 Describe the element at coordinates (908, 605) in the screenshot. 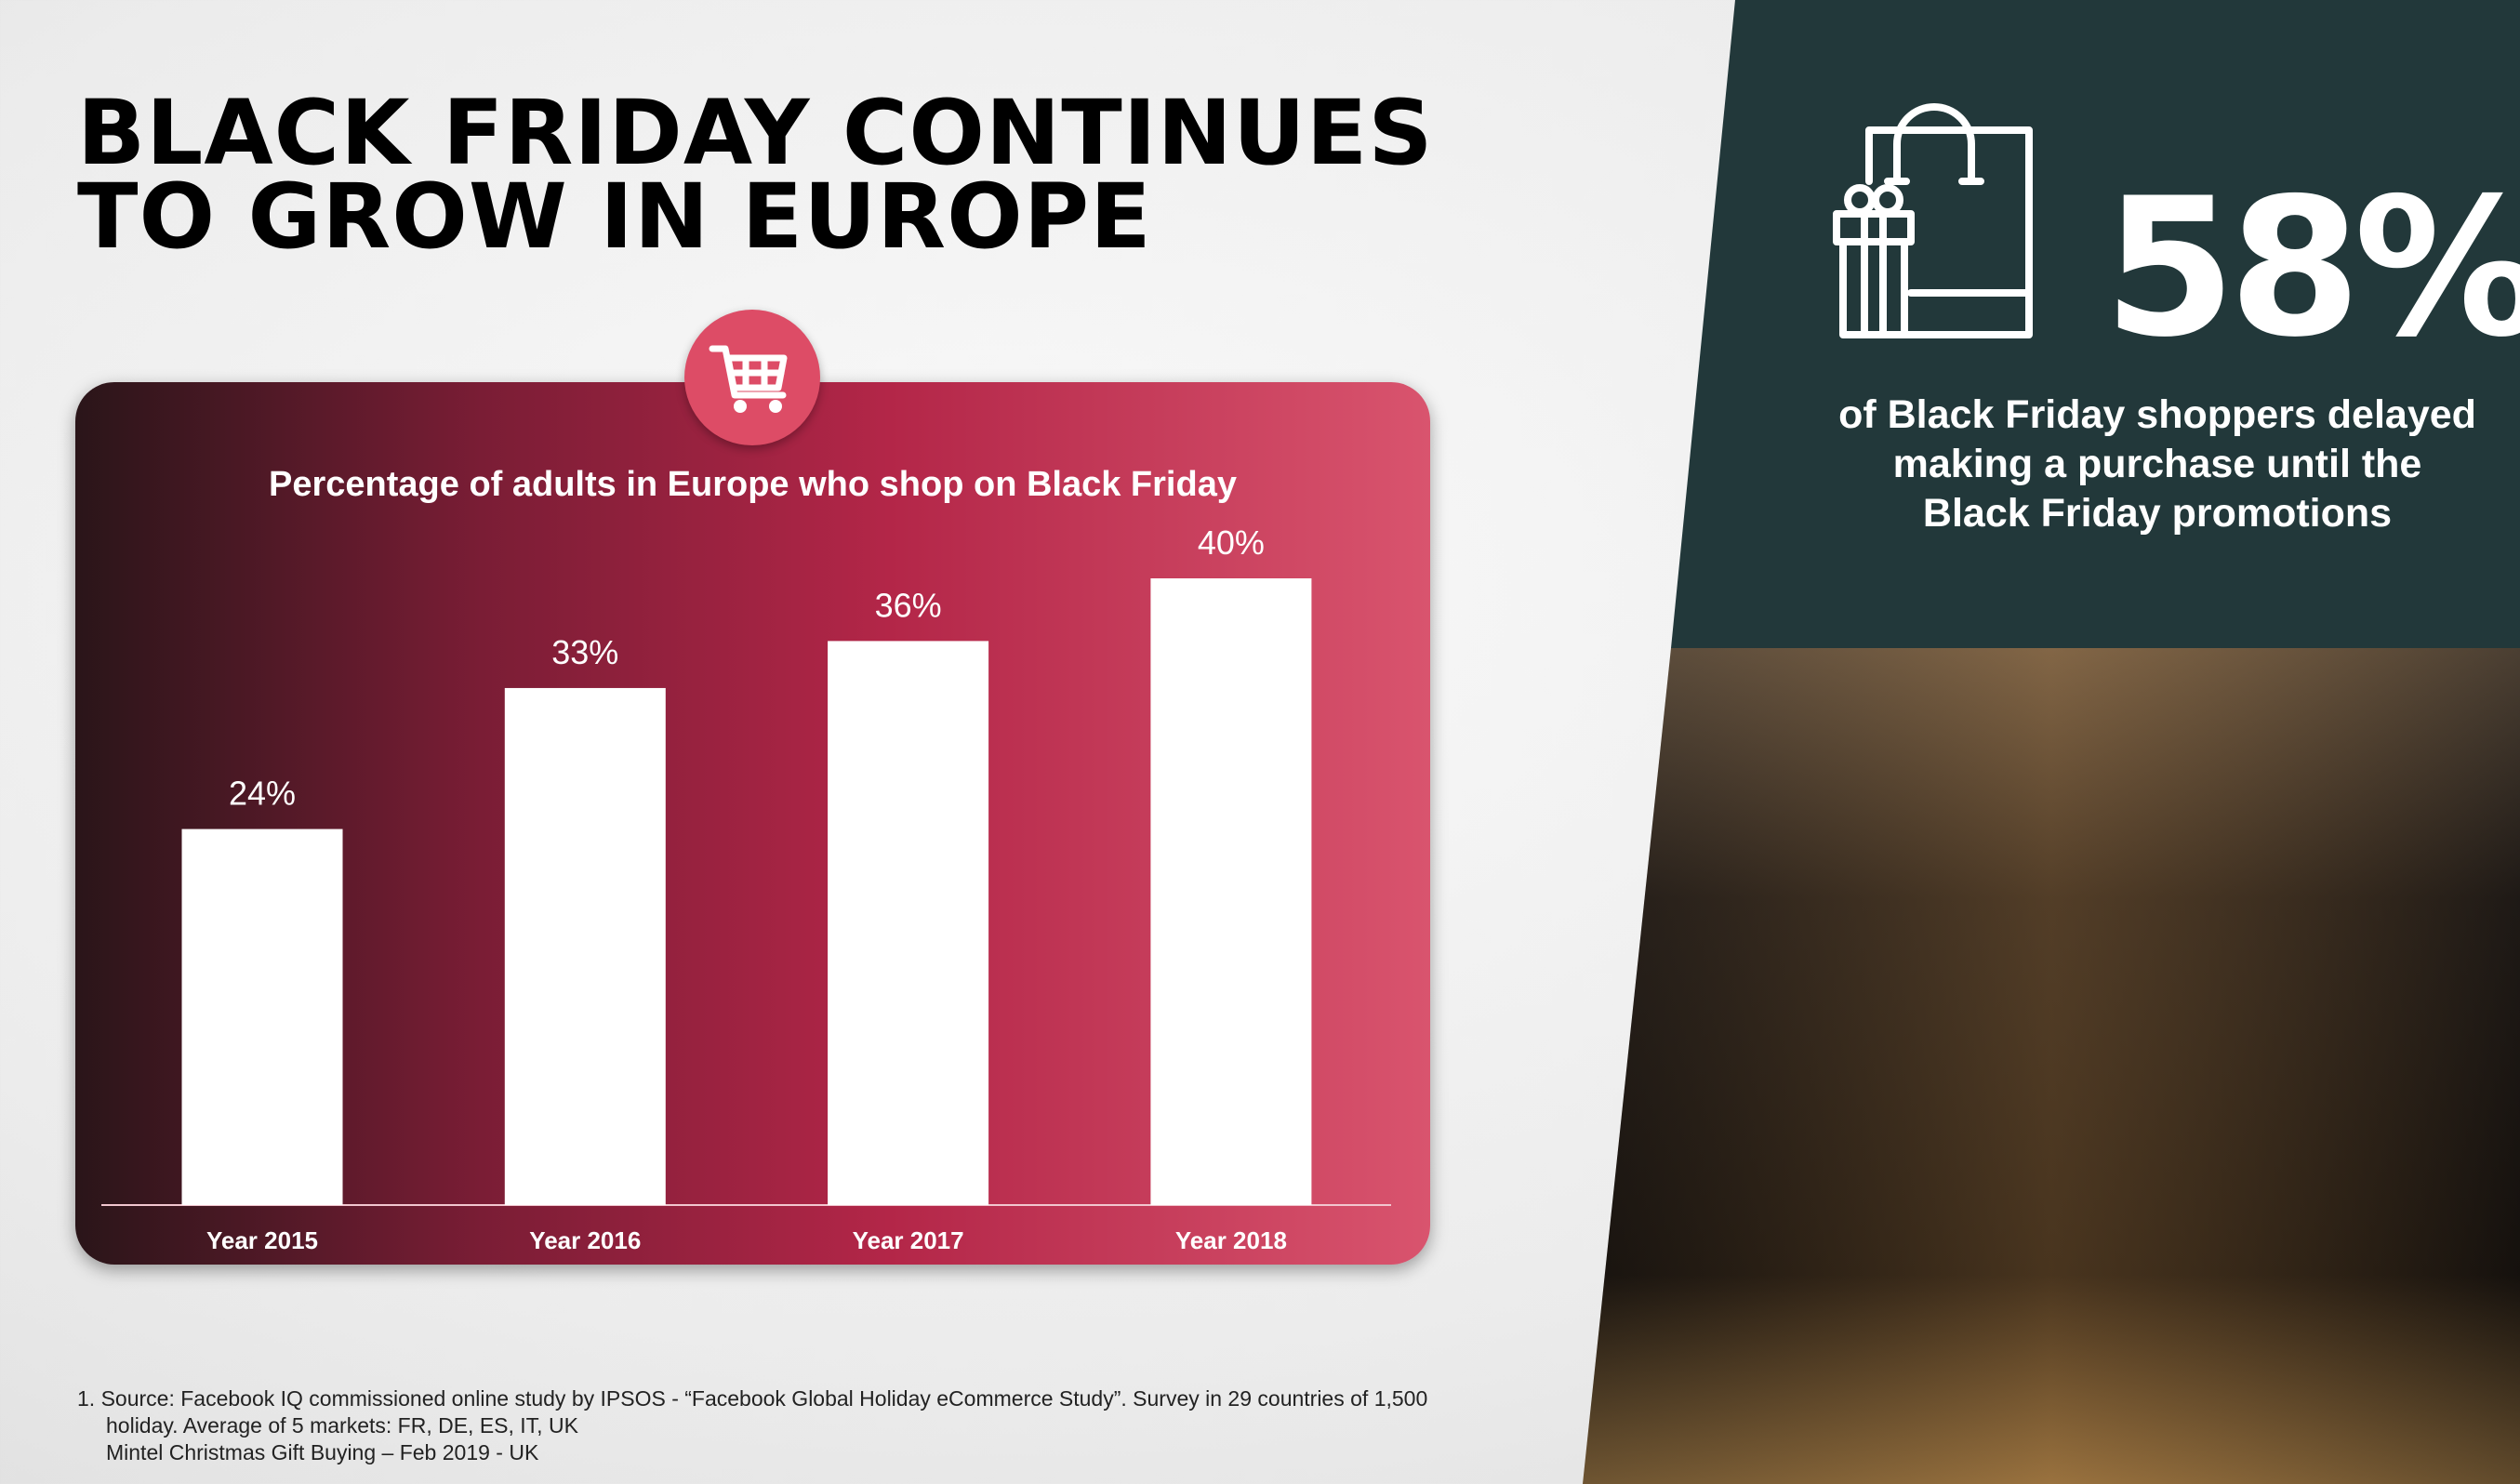

I see `data-label: 36%` at that location.